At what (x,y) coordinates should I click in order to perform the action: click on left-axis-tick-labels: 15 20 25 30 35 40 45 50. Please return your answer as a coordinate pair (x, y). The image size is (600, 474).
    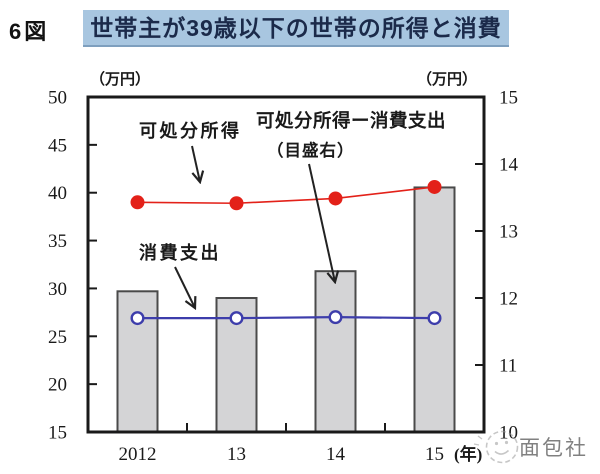
    Looking at the image, I should click on (57, 266).